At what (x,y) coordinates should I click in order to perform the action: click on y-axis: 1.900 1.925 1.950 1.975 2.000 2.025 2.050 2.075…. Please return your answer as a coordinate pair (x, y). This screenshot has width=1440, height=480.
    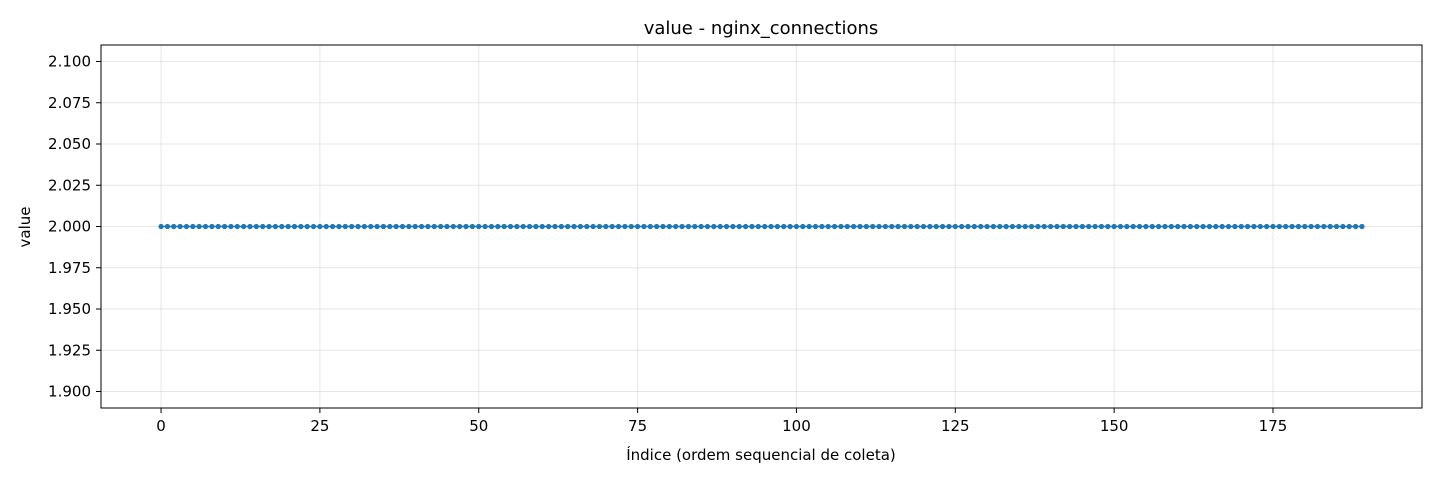
    Looking at the image, I should click on (74, 227).